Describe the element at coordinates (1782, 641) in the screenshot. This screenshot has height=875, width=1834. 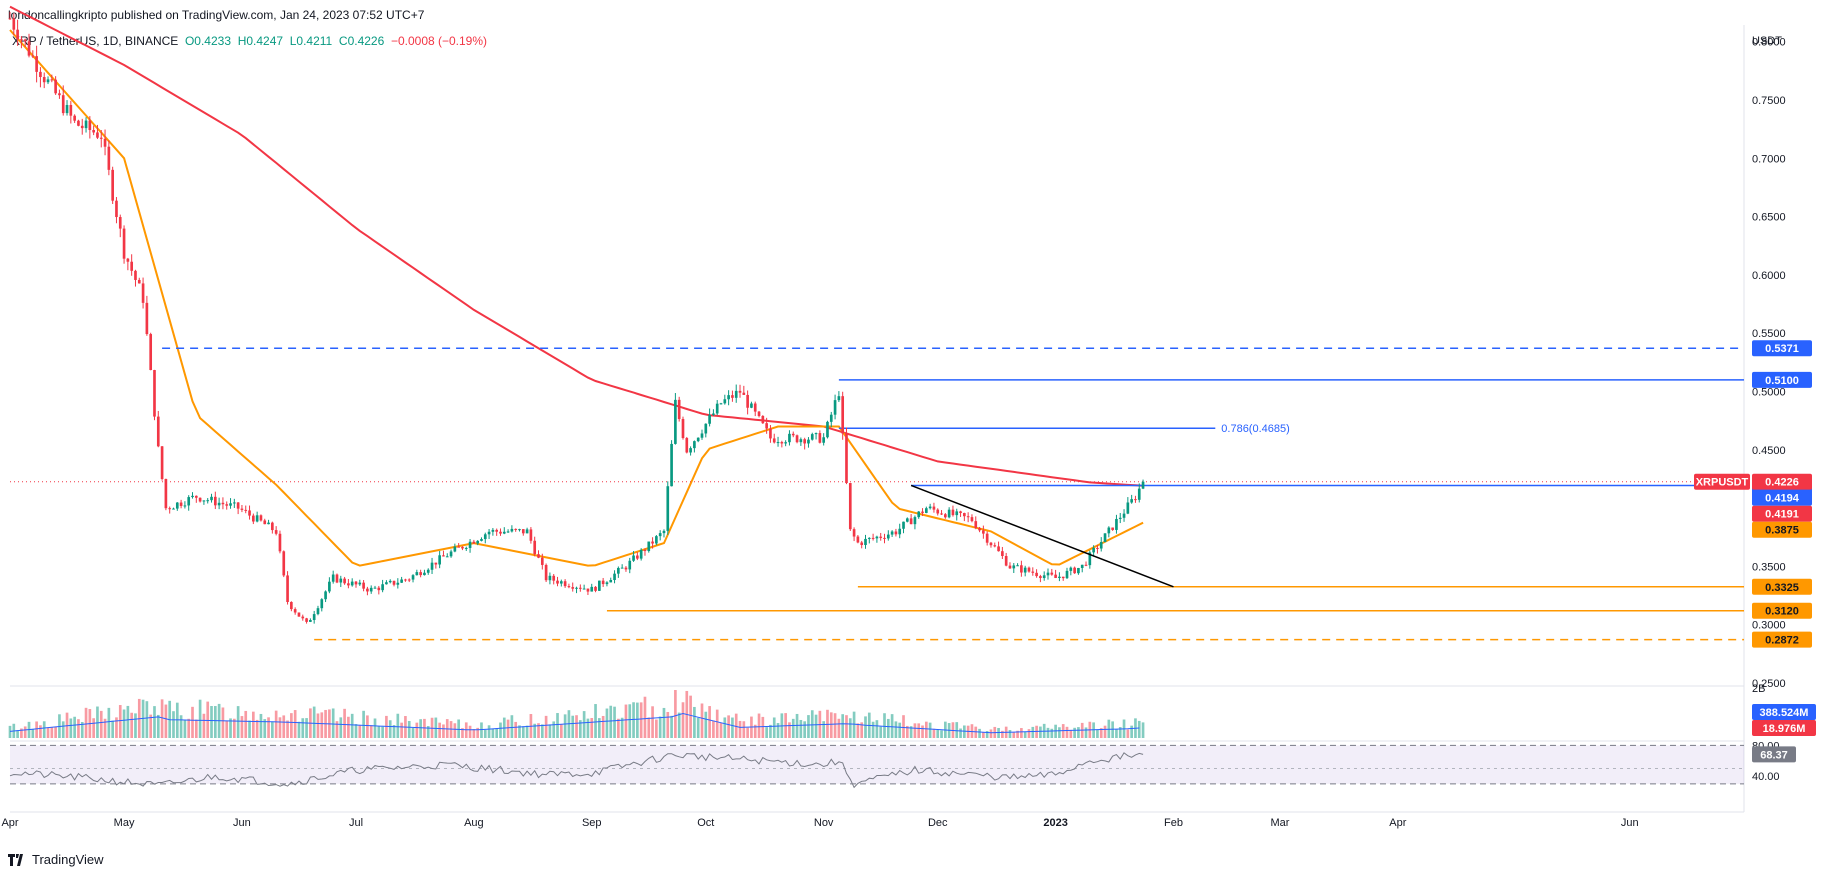
I see `level-axis-label: 0.2872` at that location.